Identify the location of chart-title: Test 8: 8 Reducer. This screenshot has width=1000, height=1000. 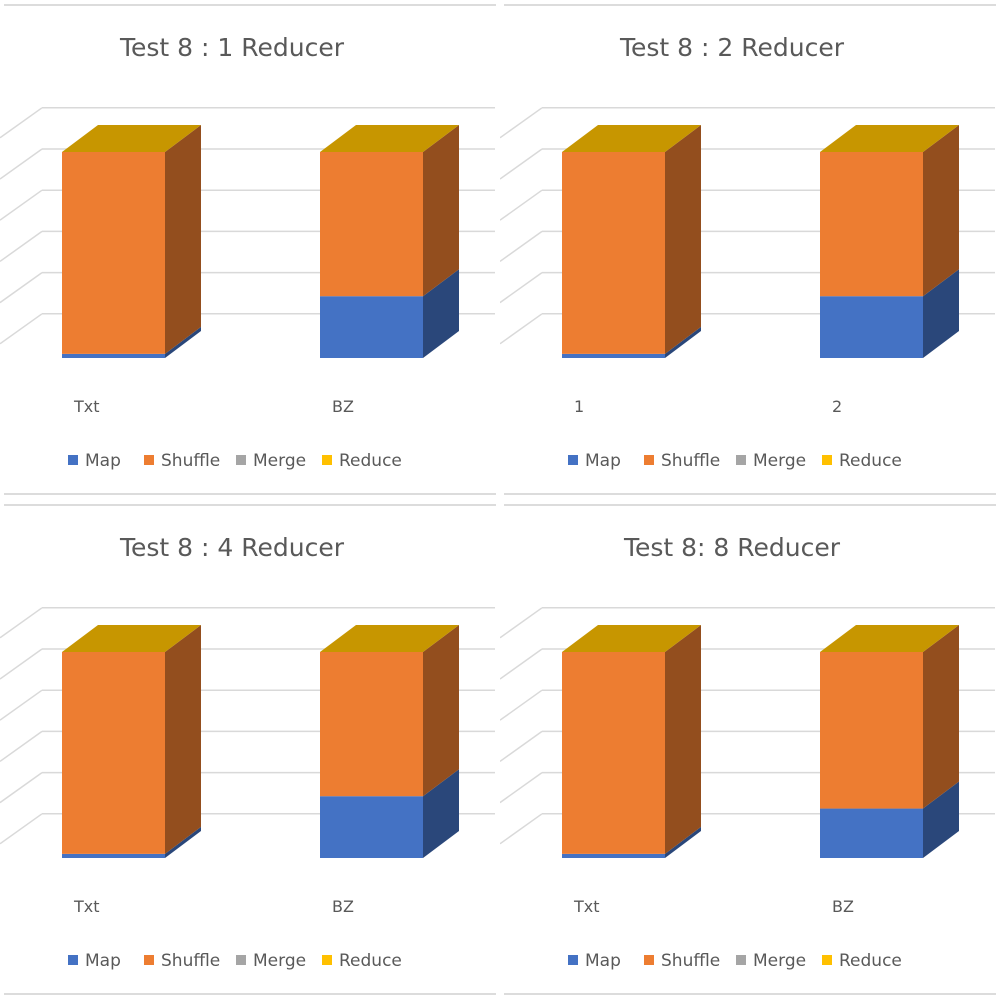
(732, 547).